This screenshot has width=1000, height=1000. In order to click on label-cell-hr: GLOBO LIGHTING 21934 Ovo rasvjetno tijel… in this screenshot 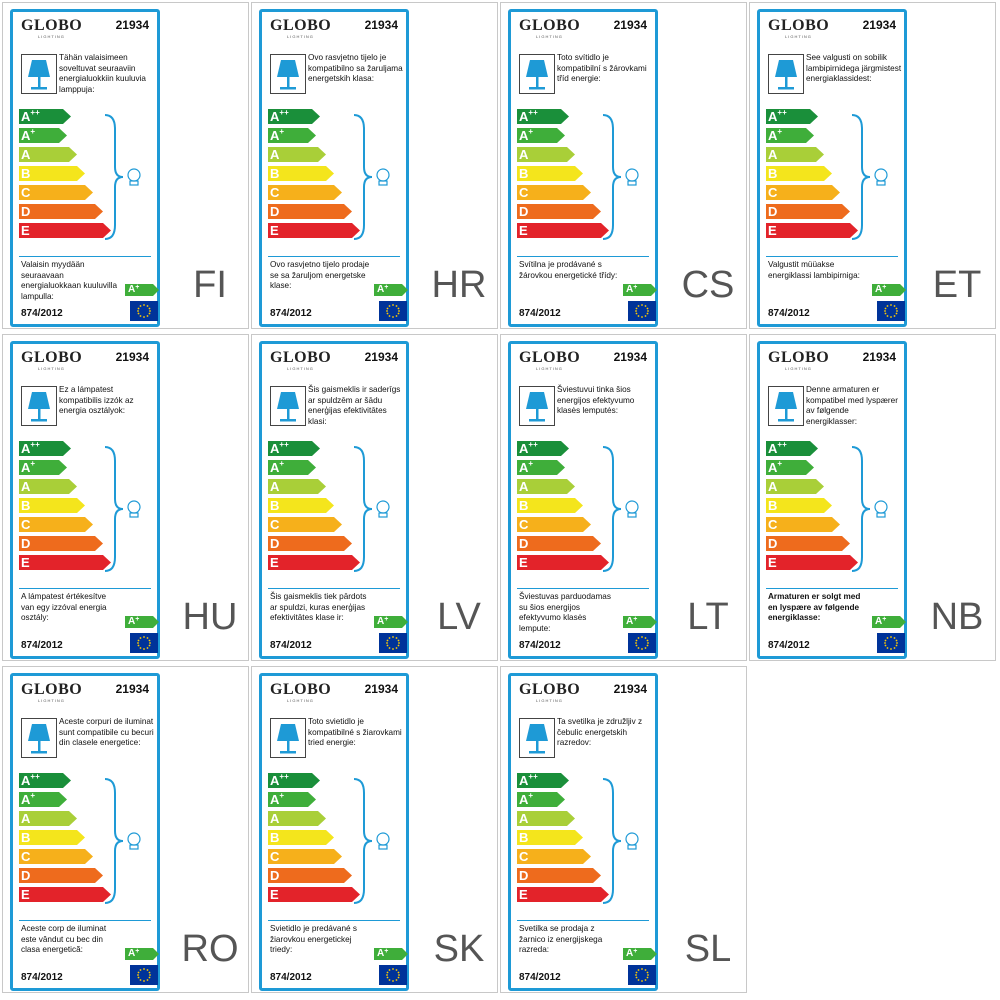, I will do `click(374, 165)`.